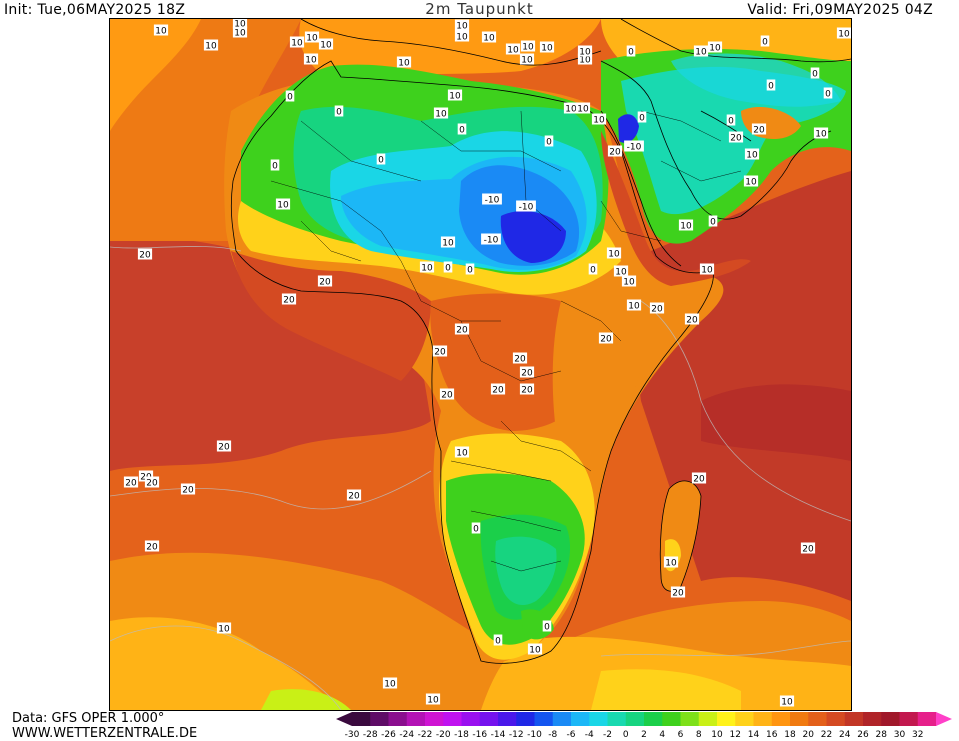 The width and height of the screenshot is (959, 741). I want to click on legend-tick-label: -10, so click(534, 735).